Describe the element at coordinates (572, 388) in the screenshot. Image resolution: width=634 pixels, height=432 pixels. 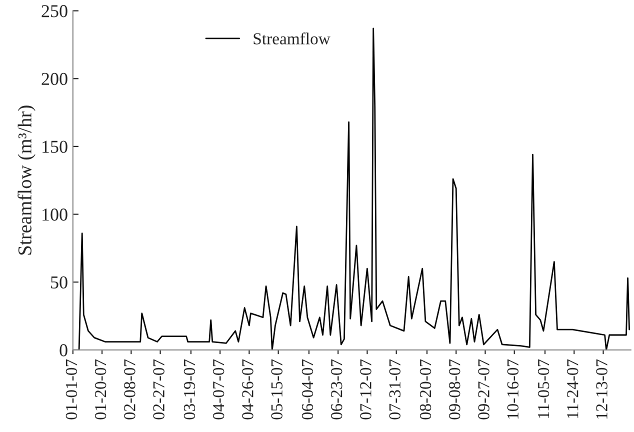
I see `x-tick-label: 11-24-07` at that location.